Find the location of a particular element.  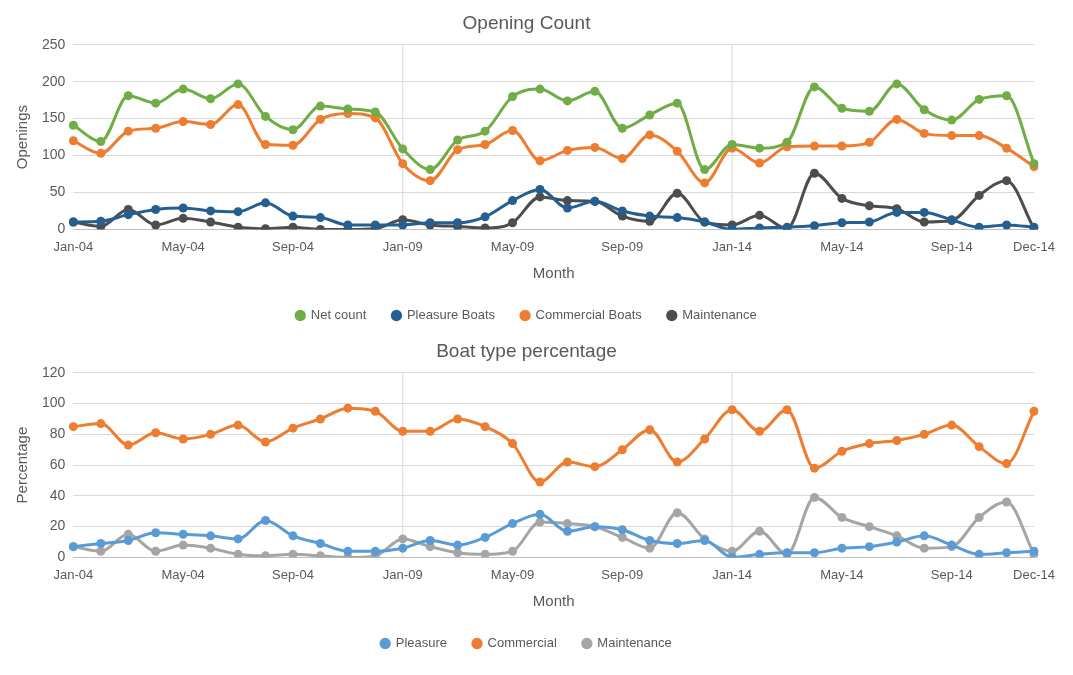

y-tick-label: 60 is located at coordinates (57, 463).